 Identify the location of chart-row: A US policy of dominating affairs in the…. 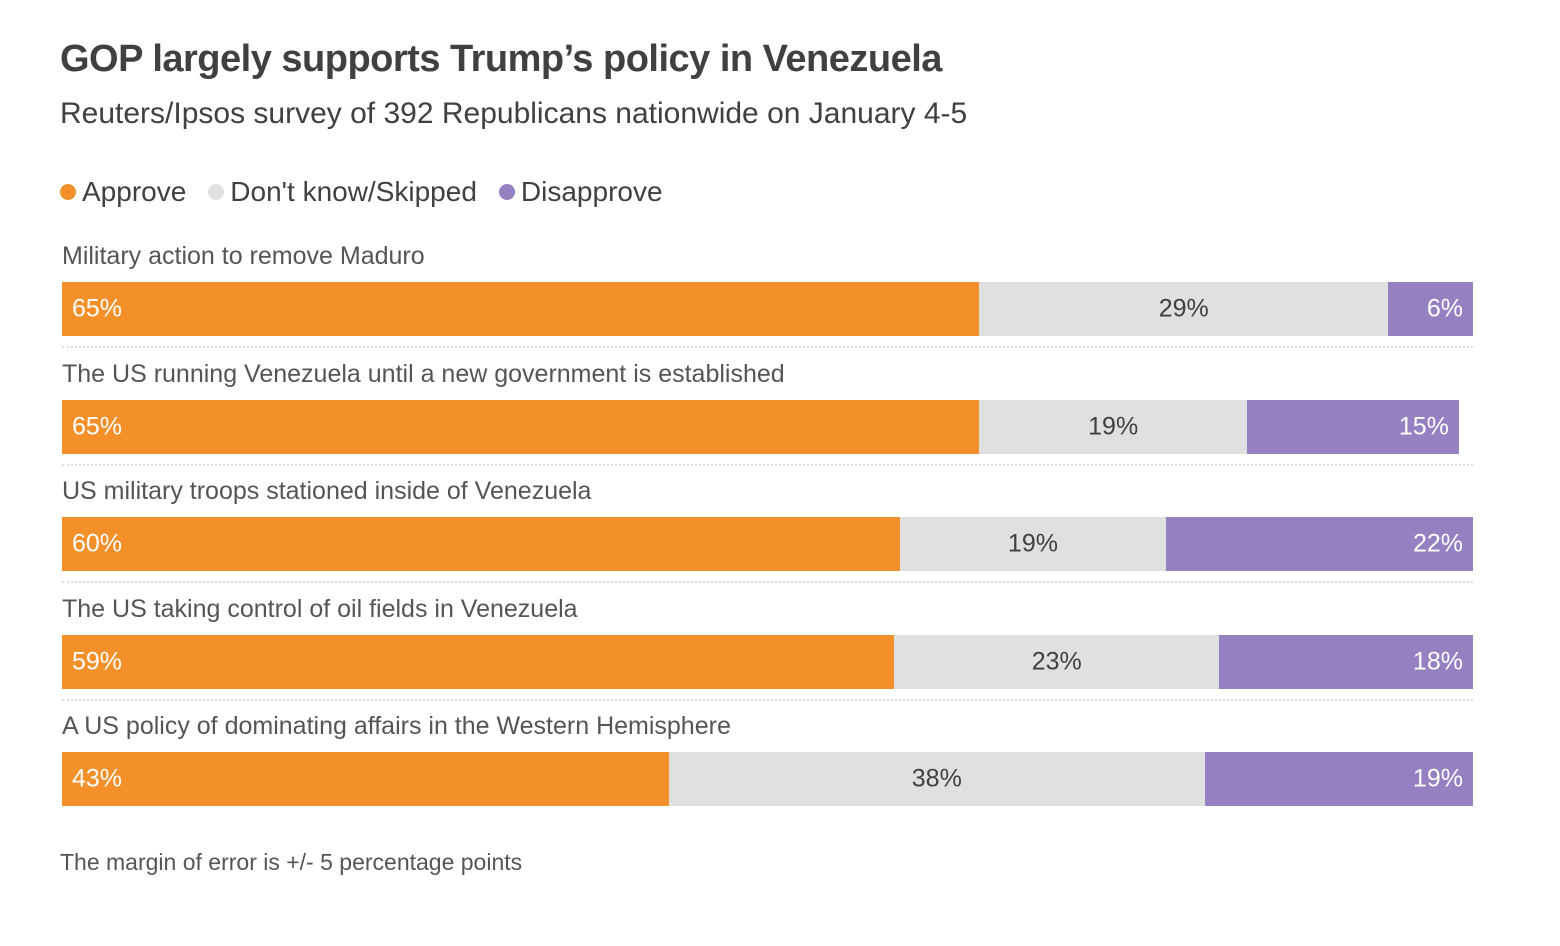
(767, 769).